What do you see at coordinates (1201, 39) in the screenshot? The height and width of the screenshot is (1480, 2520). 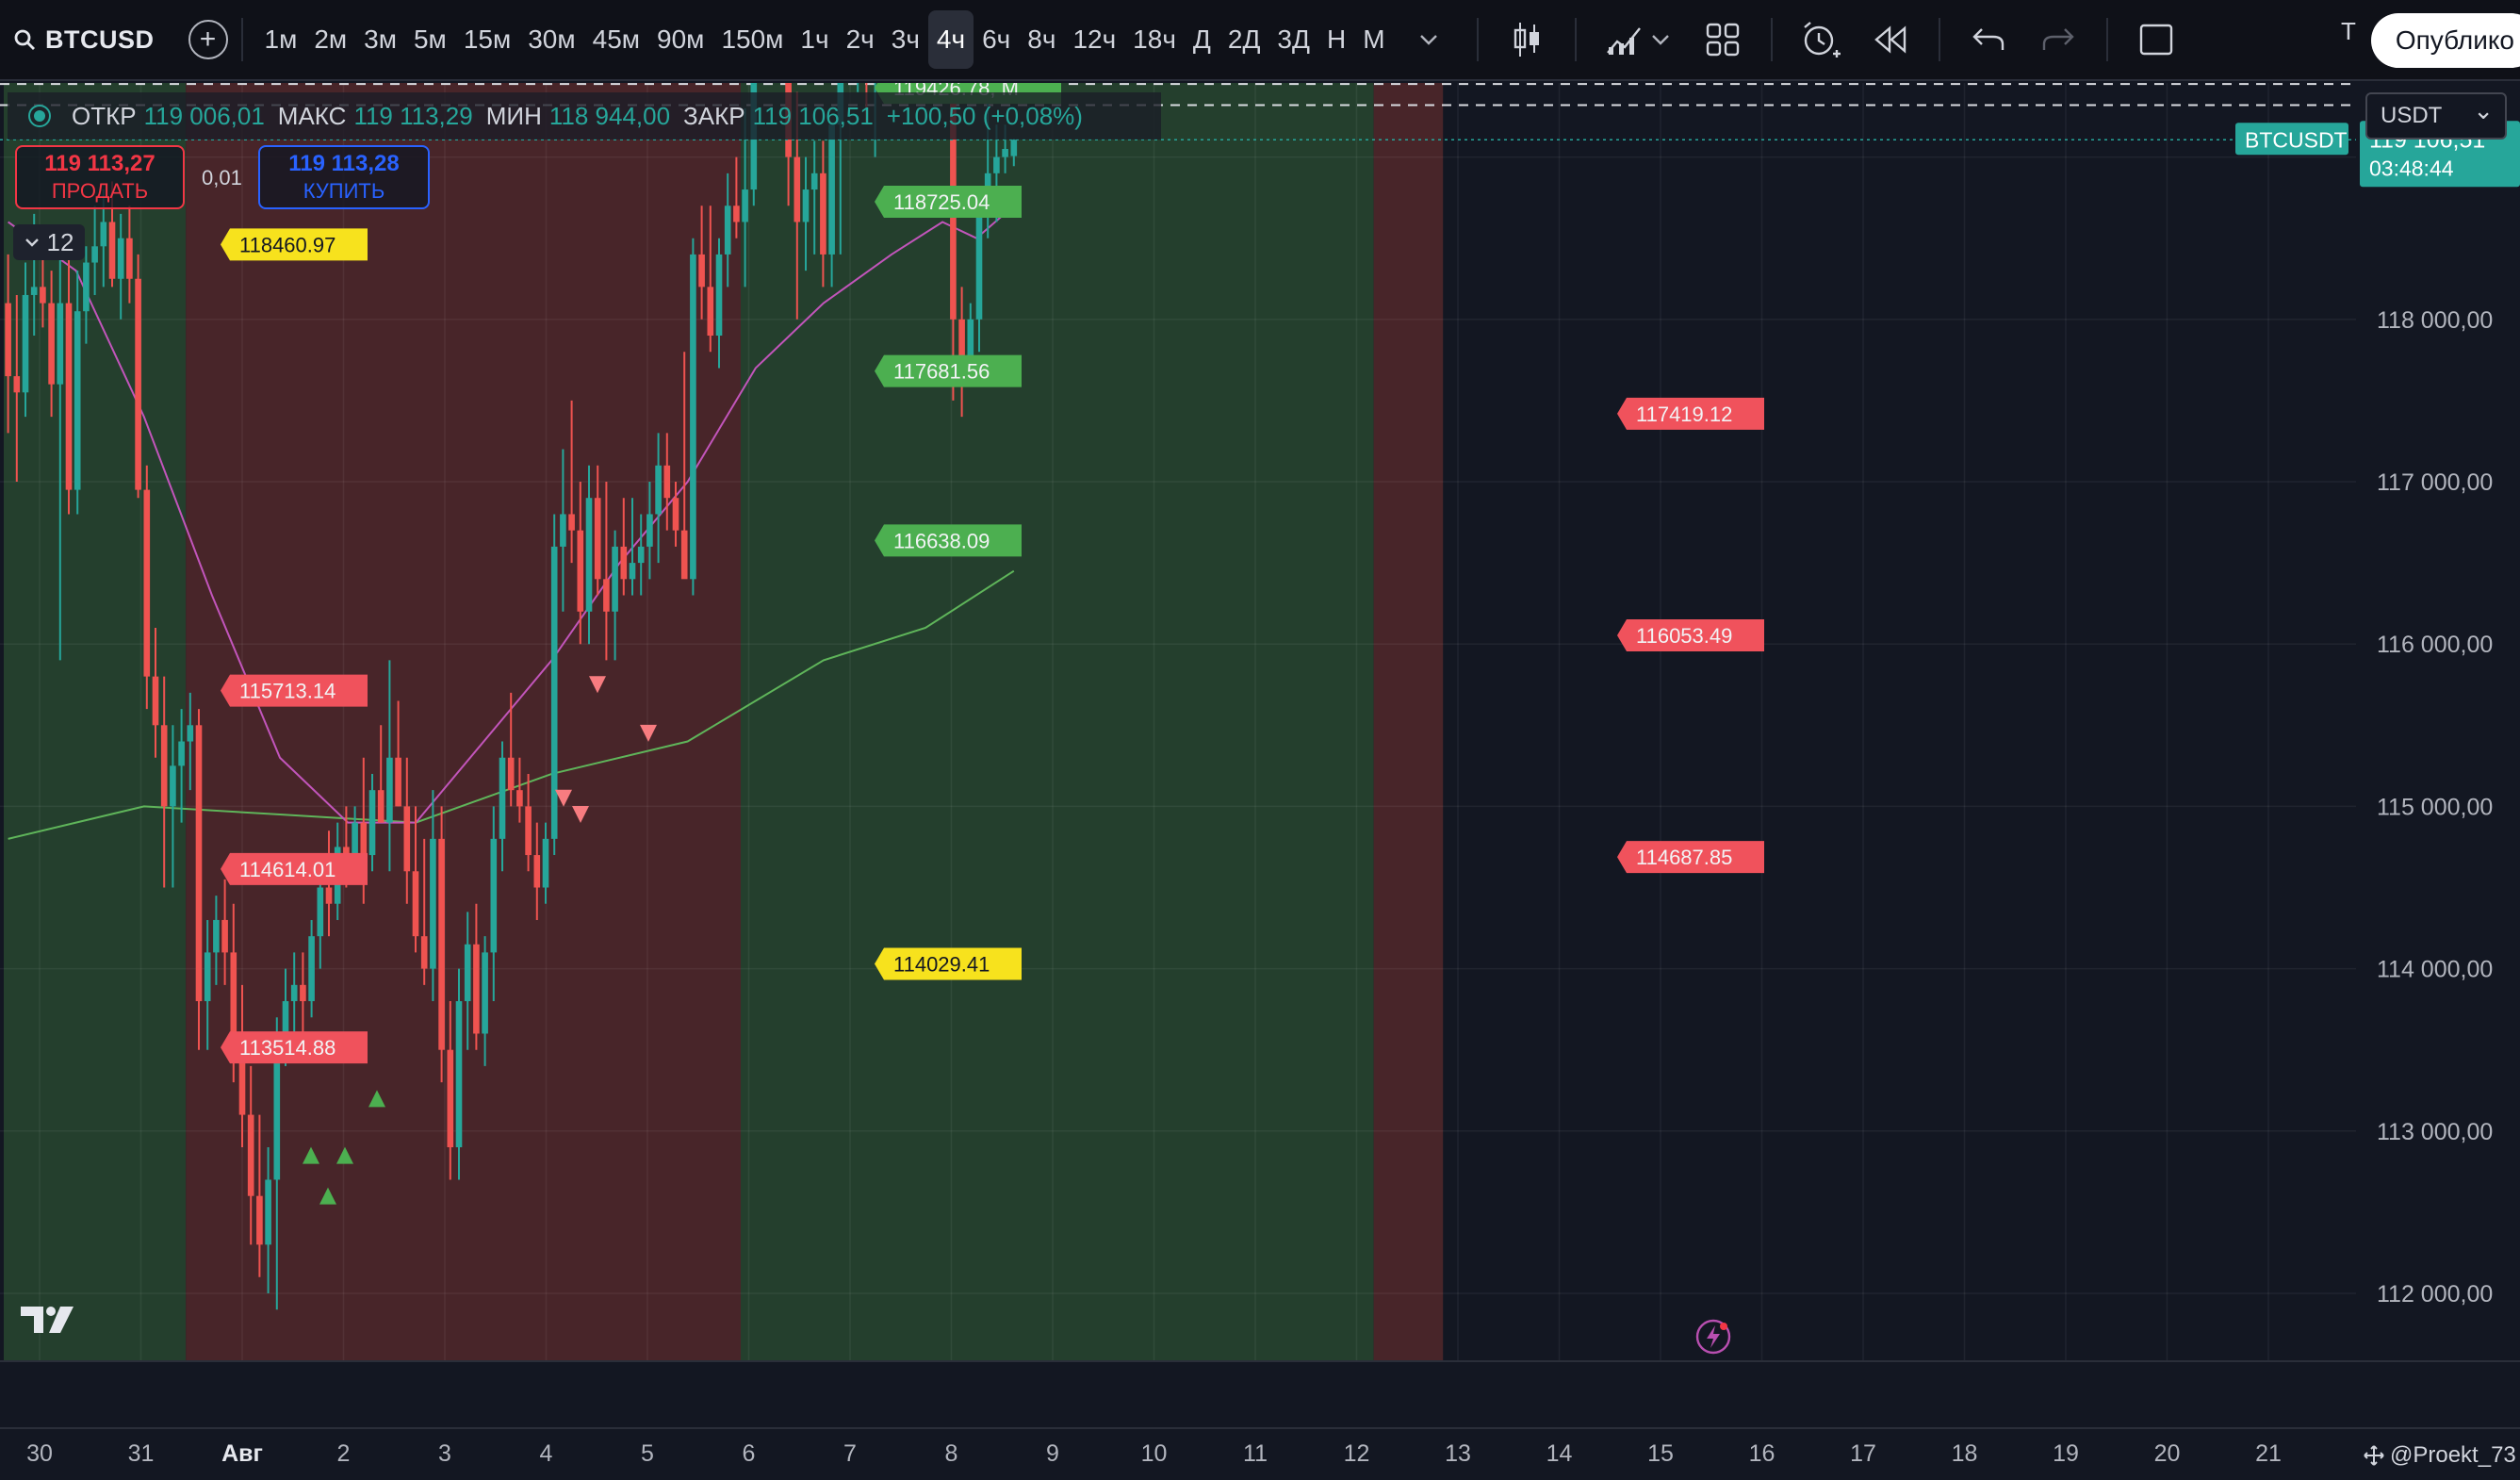 I see `timeframe-17: Д` at bounding box center [1201, 39].